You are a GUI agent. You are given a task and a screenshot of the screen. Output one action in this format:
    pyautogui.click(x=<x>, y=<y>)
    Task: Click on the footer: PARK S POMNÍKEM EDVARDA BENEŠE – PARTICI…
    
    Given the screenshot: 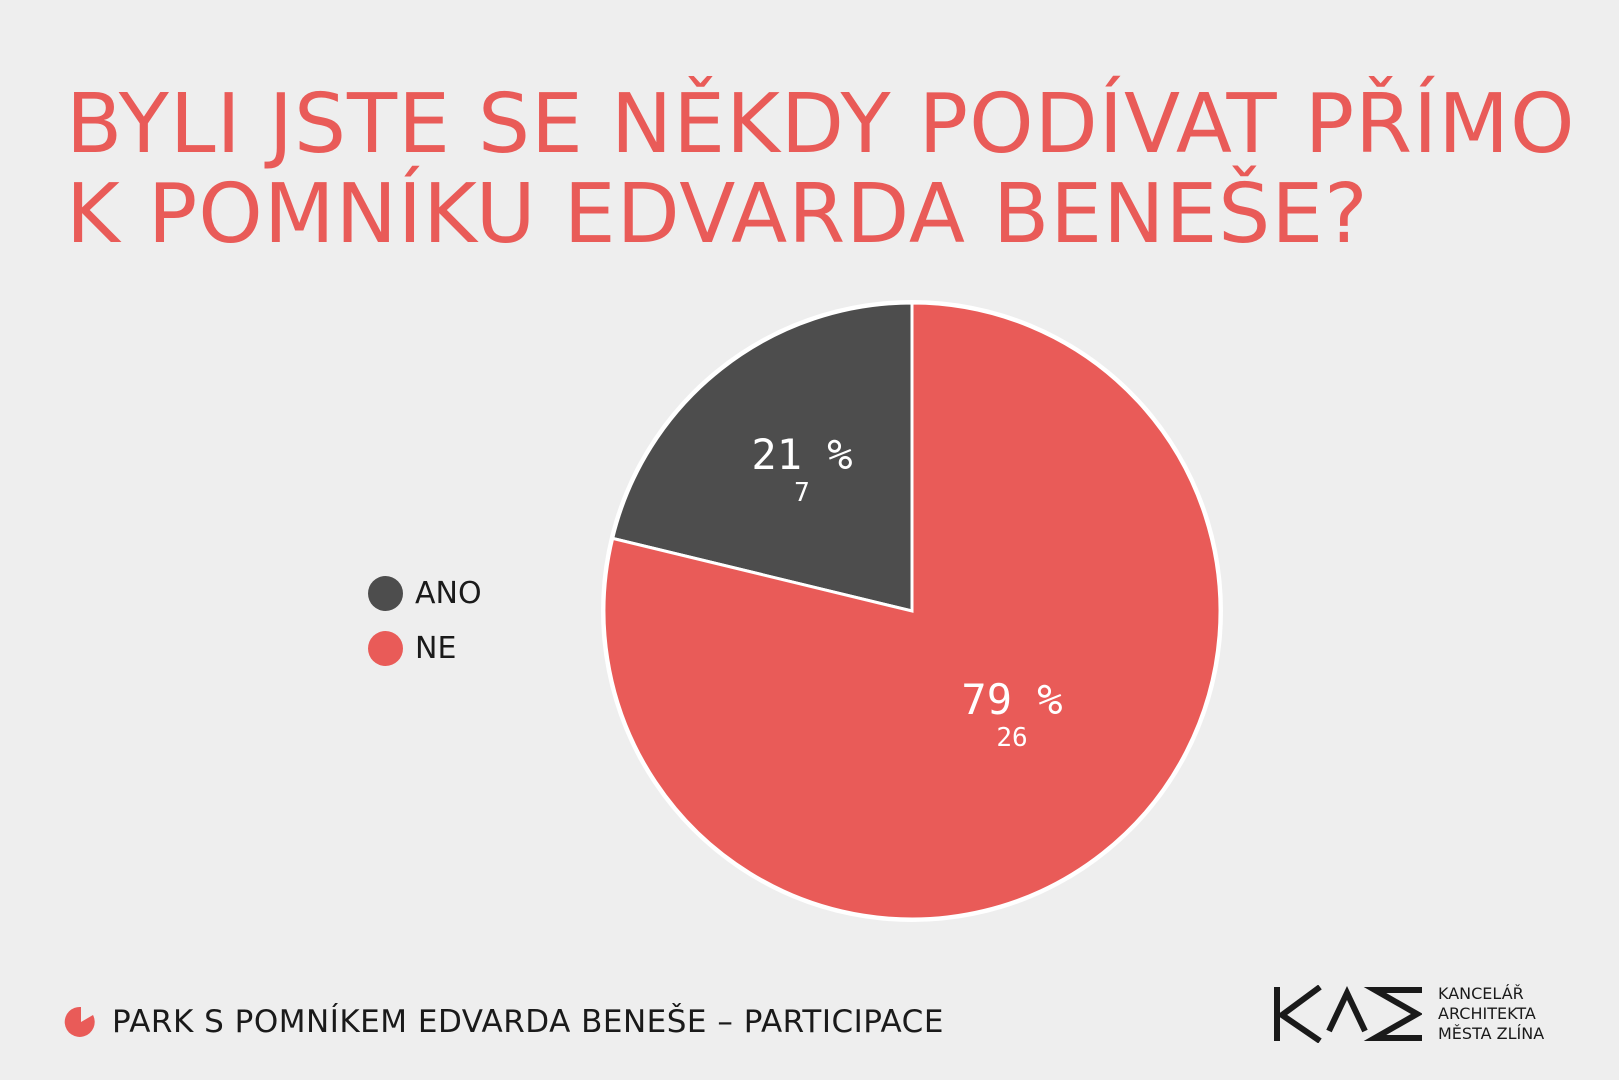 What is the action you would take?
    pyautogui.click(x=504, y=1022)
    